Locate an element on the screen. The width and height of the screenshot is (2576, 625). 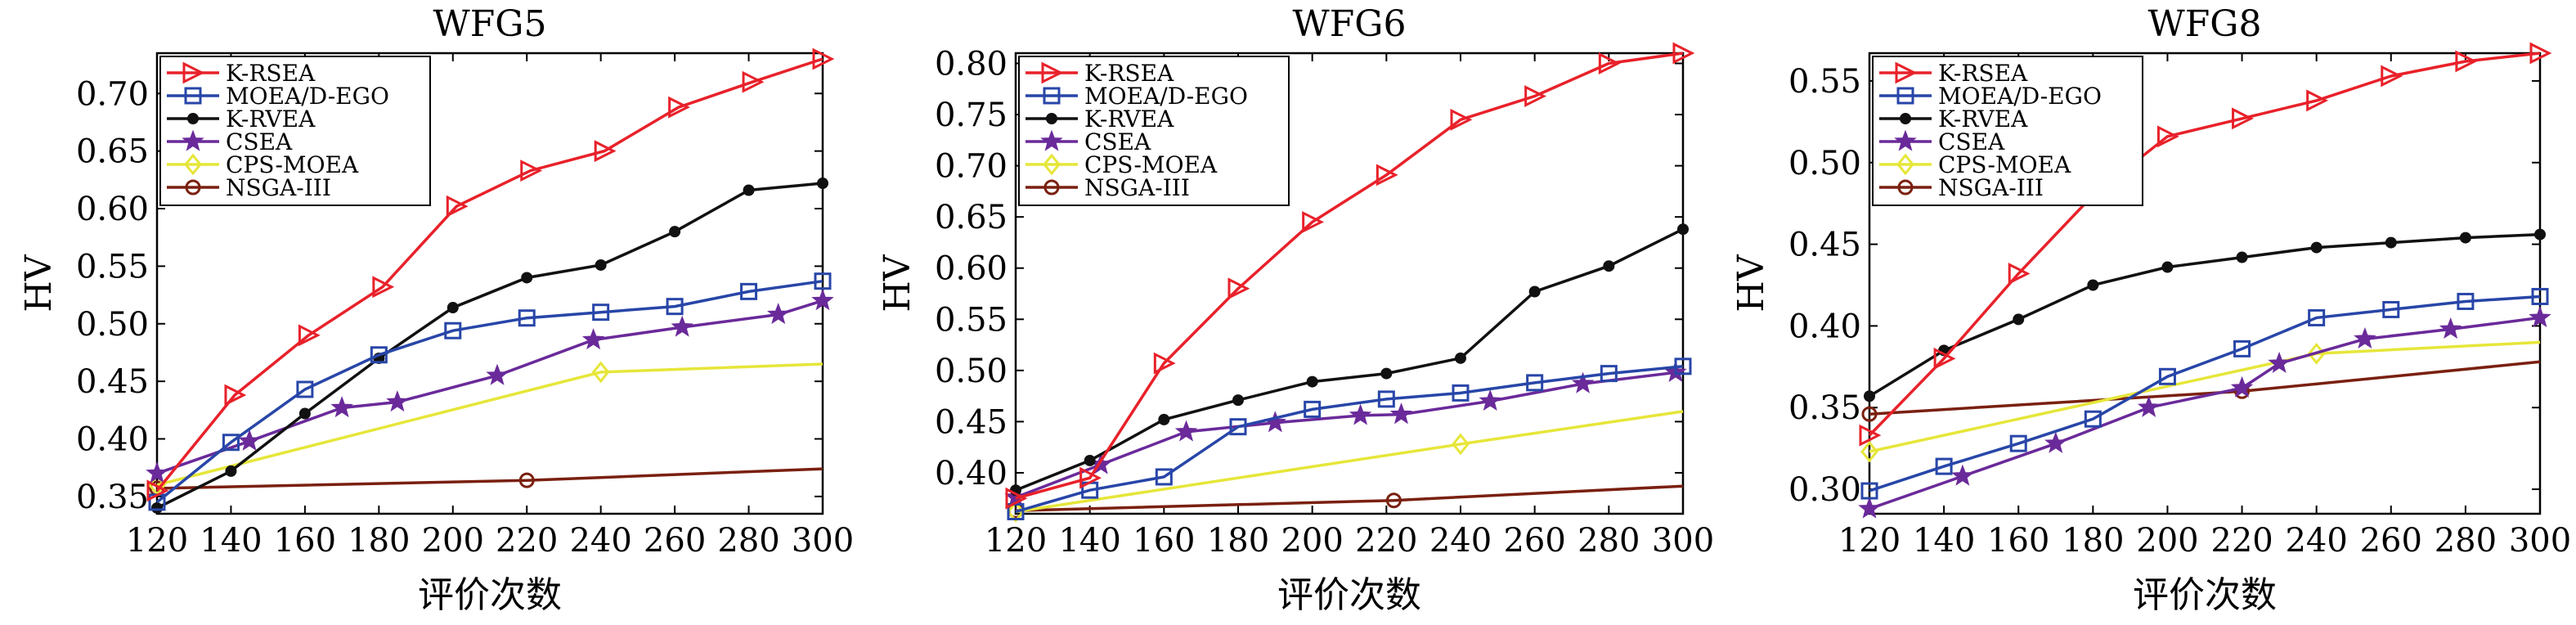
series-line-csea is located at coordinates (490, 387).